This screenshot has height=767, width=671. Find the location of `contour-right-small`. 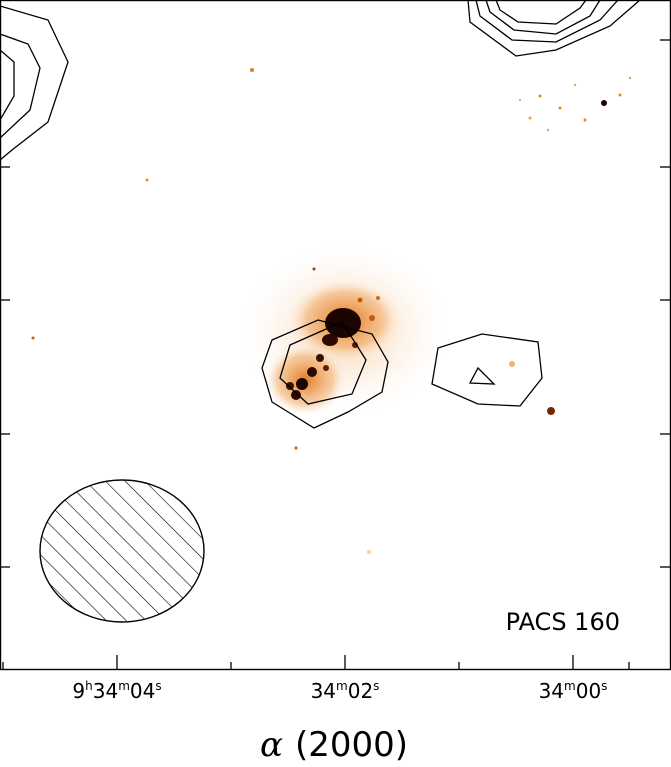

contour-right-small is located at coordinates (482, 375).